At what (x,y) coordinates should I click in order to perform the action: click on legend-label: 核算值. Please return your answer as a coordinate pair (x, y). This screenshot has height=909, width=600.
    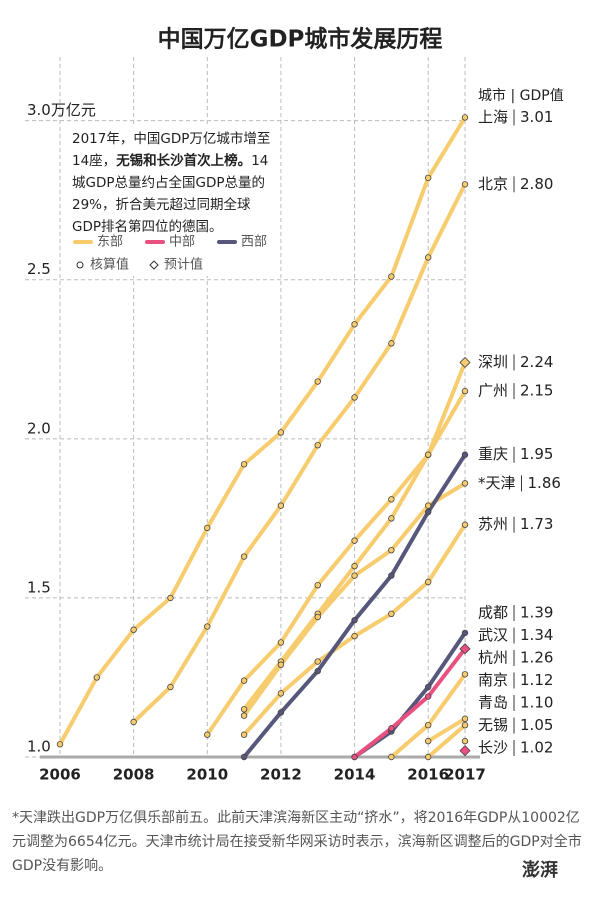
    Looking at the image, I should click on (109, 265).